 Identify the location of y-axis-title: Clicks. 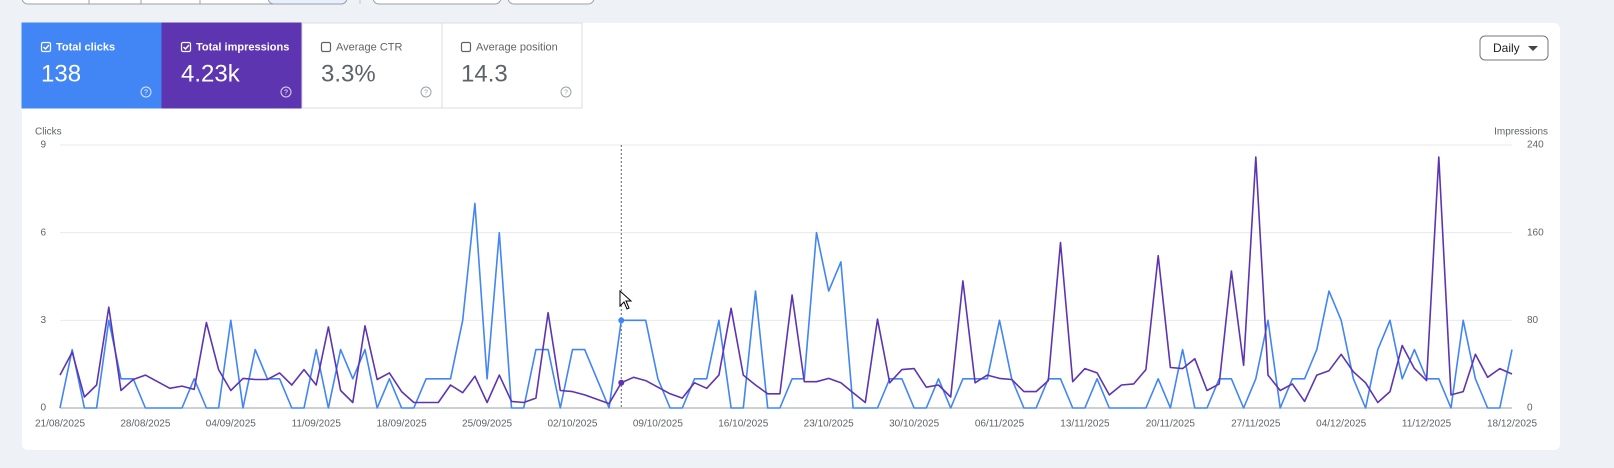
(48, 132).